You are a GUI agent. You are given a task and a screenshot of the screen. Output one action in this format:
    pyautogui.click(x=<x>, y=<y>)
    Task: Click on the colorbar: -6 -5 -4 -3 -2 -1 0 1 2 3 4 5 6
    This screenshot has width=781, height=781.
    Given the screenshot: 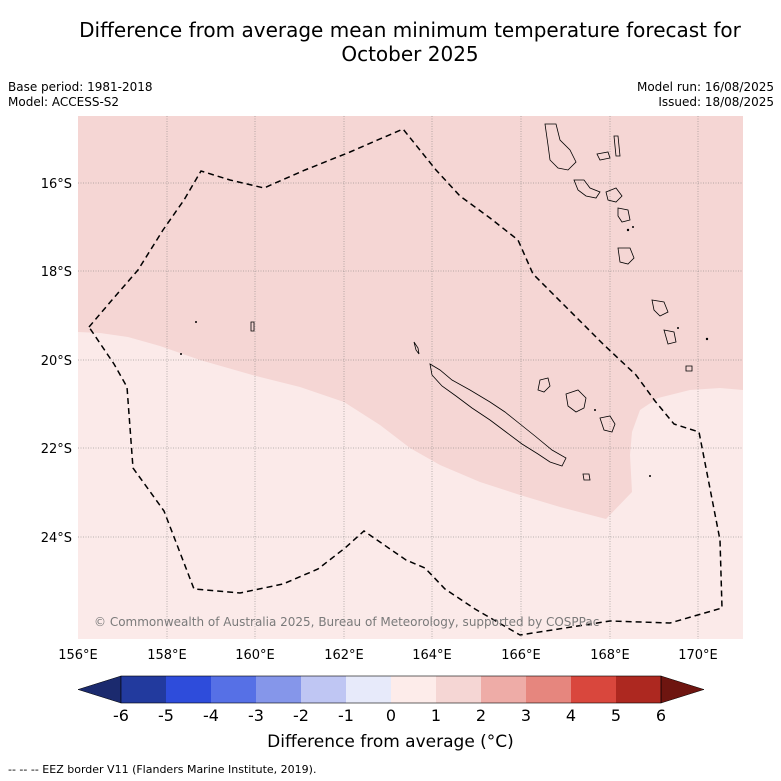 What is the action you would take?
    pyautogui.click(x=391, y=700)
    